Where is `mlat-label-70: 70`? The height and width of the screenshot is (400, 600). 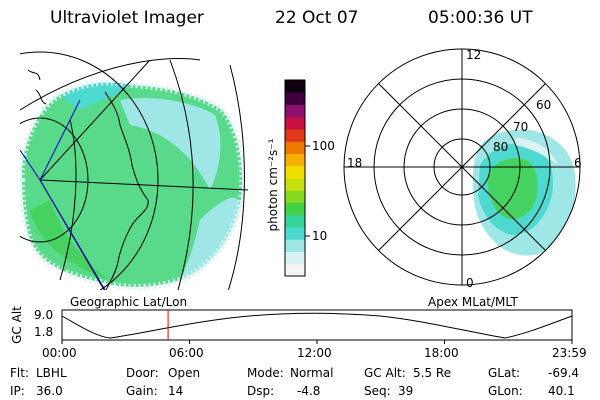 mlat-label-70: 70 is located at coordinates (521, 127).